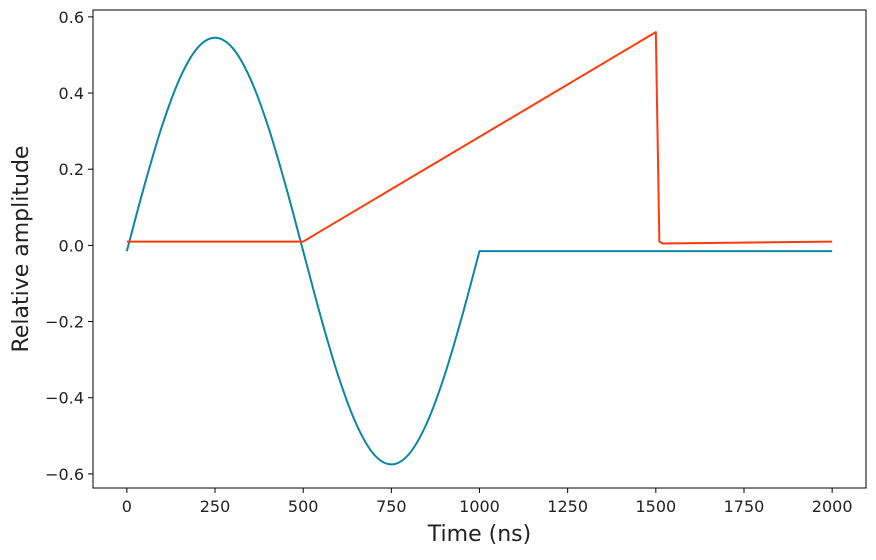 The width and height of the screenshot is (876, 560). Describe the element at coordinates (479, 506) in the screenshot. I see `x-tick-label: 1000` at that location.